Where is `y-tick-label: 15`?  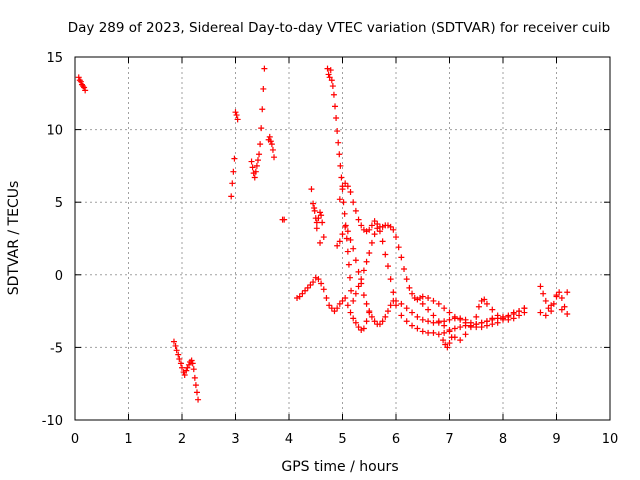 y-tick-label: 15 is located at coordinates (54, 58).